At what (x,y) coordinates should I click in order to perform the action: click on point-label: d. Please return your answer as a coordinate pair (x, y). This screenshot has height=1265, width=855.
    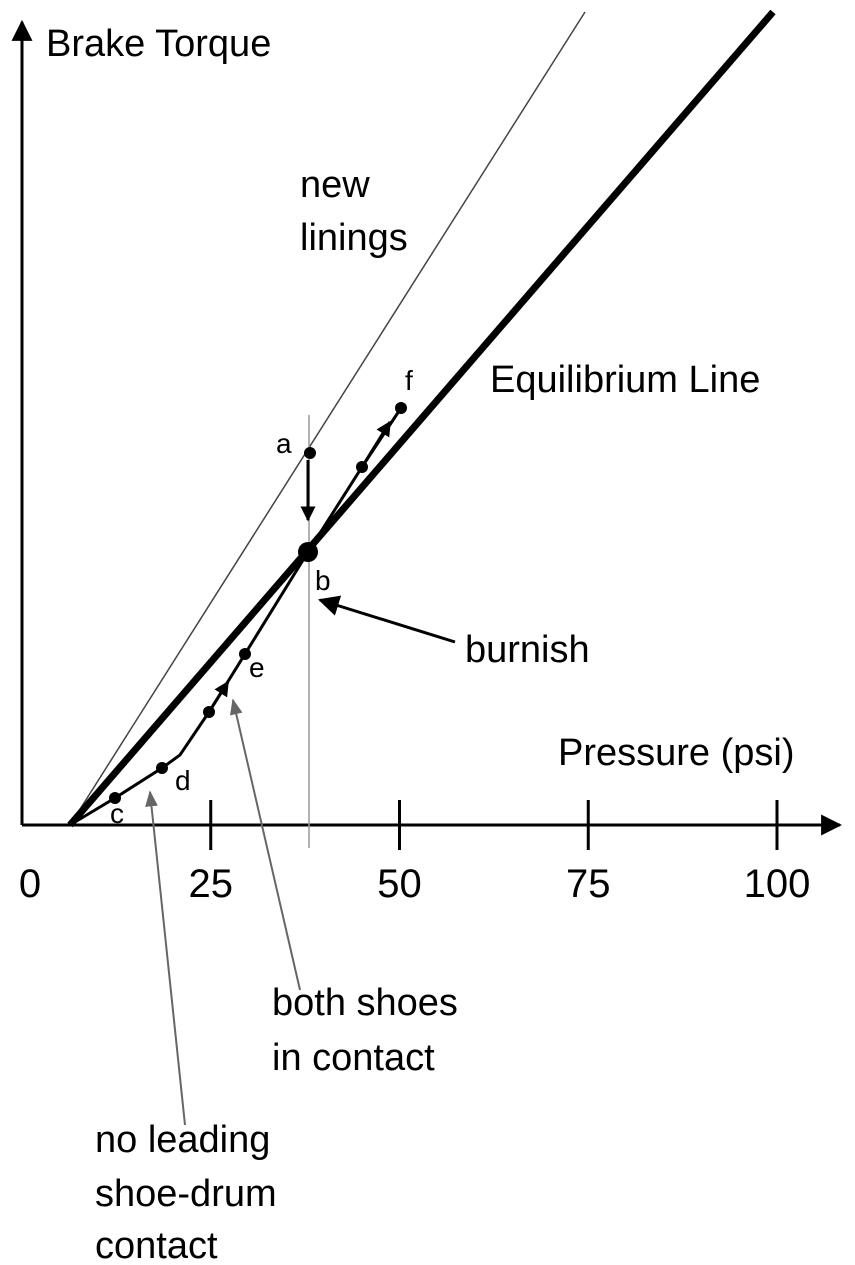
    Looking at the image, I should click on (183, 780).